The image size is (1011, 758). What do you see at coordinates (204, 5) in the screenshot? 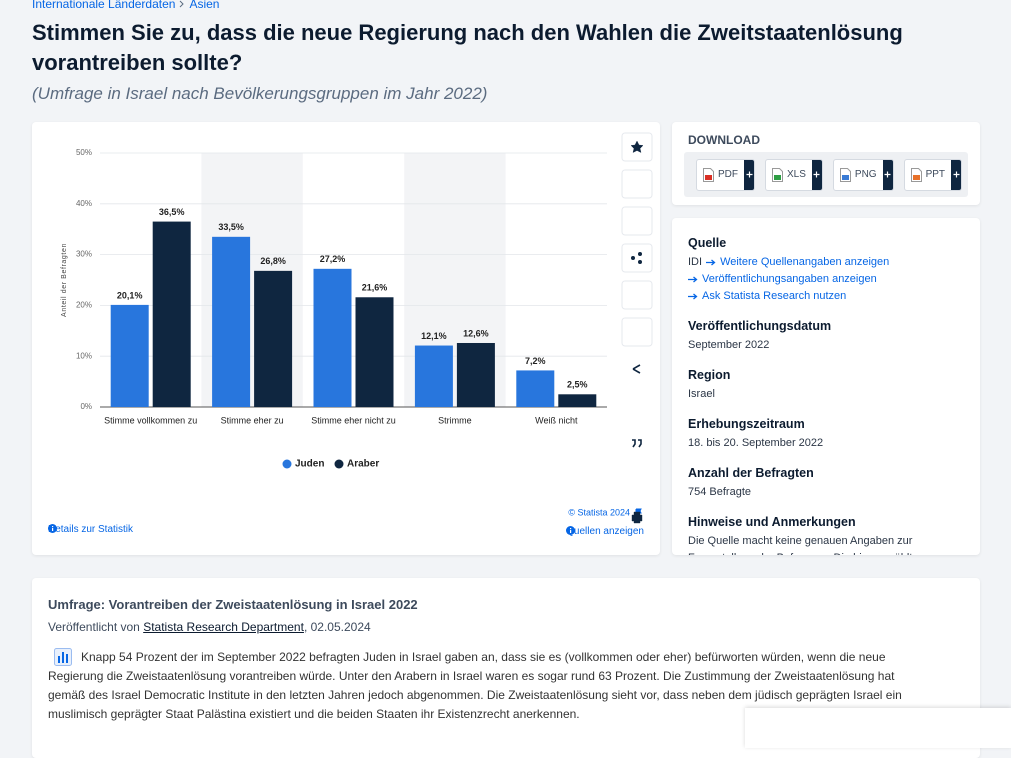
I see `breadcrumb-link: Asien` at bounding box center [204, 5].